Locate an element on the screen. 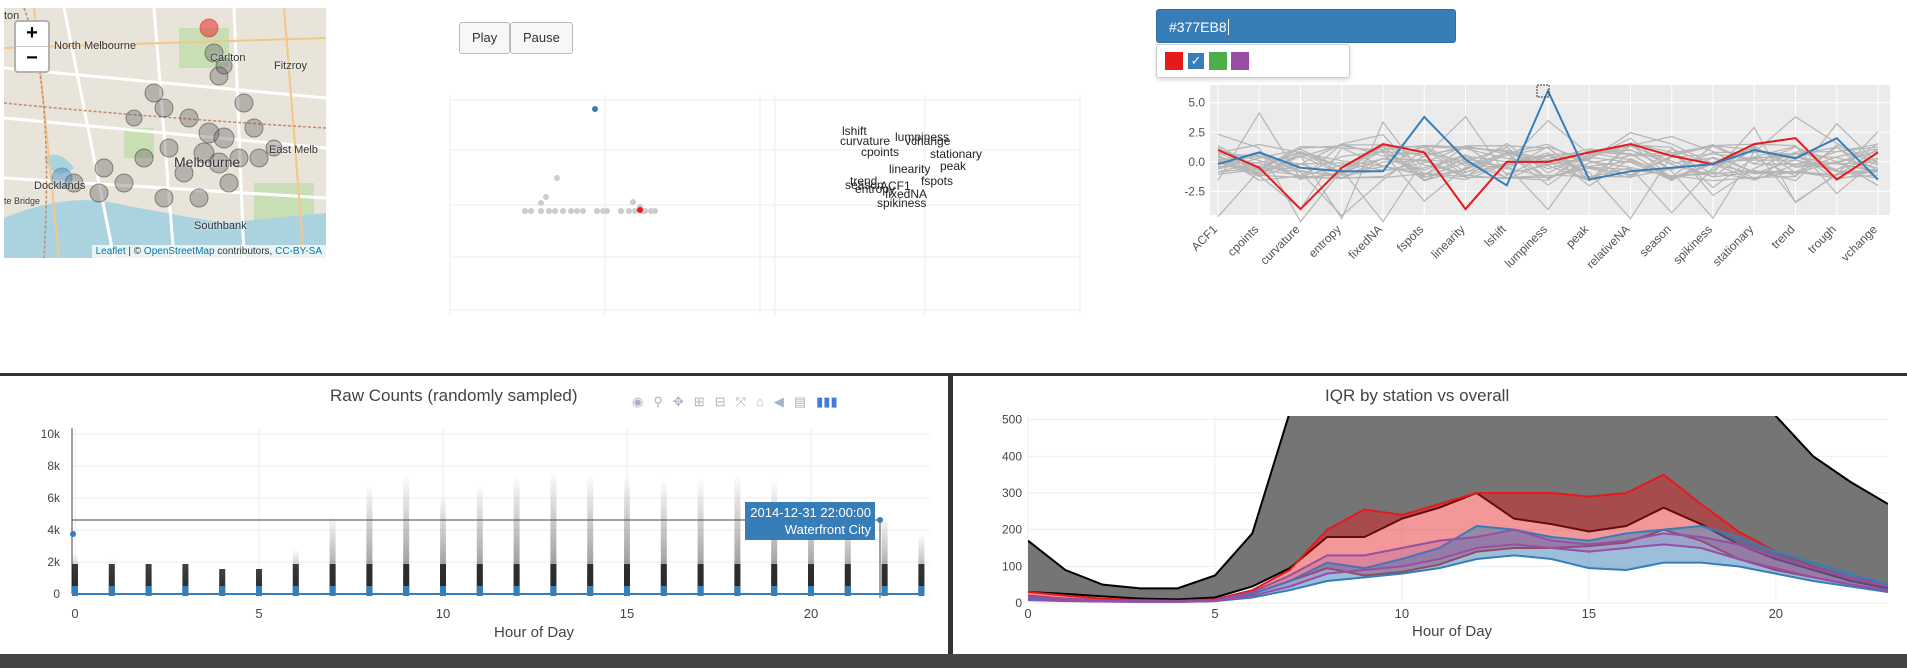 This screenshot has width=1907, height=668. raw-counts-yticks: 10k 8k 6k 4k 2k 0 is located at coordinates (51, 514).